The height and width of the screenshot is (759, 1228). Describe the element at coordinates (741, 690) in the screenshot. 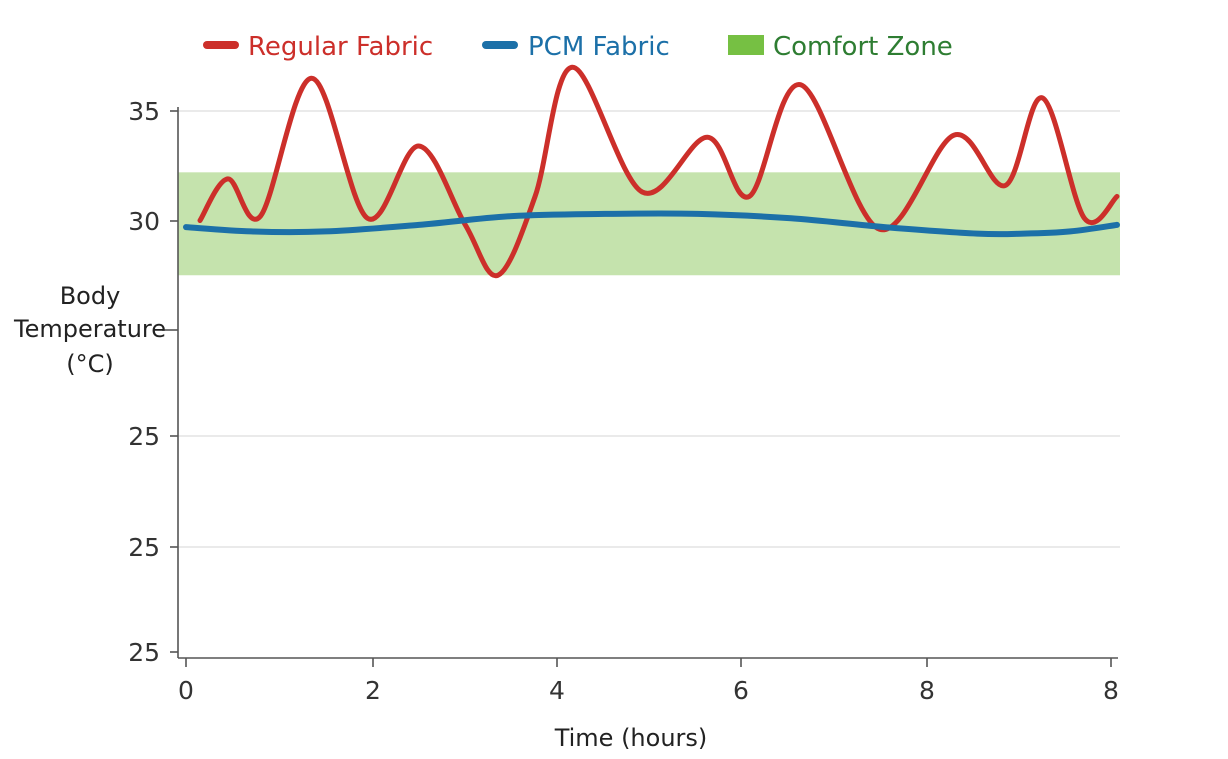

I see `x-tick-label-3: 6` at that location.